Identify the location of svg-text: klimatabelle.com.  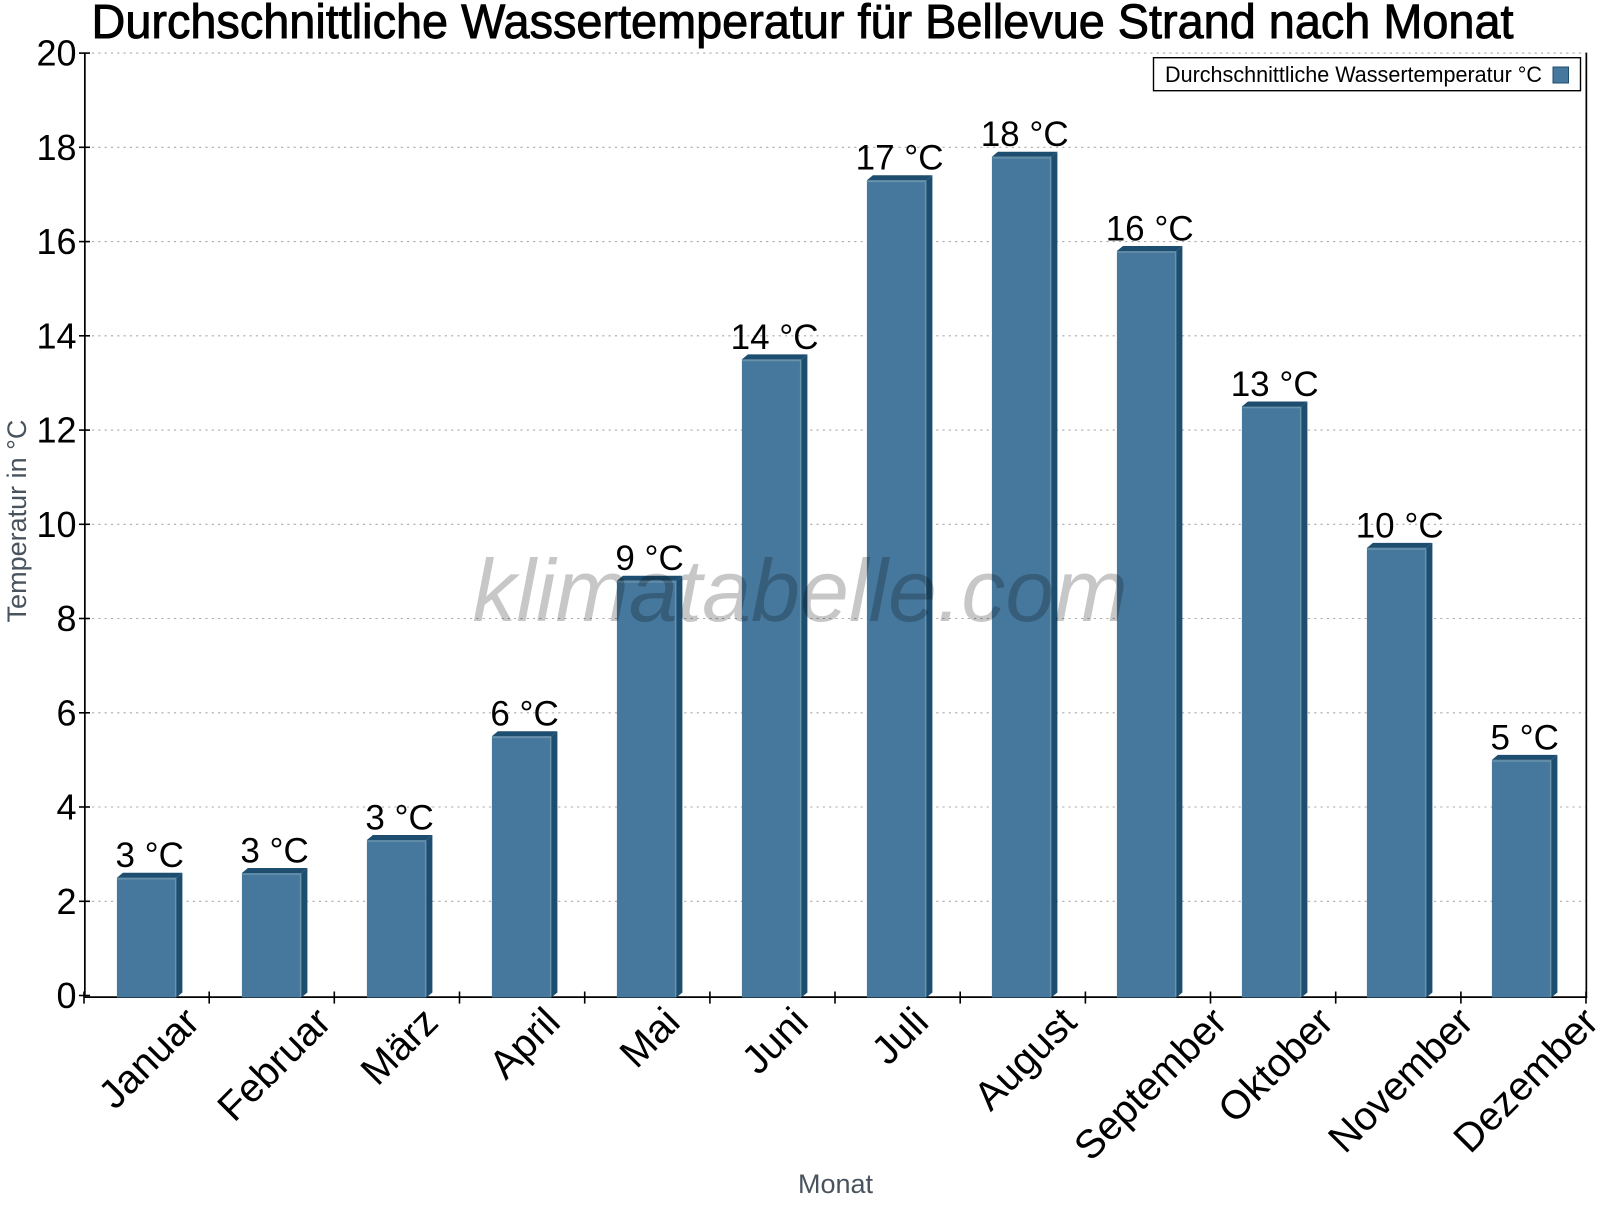
(799, 590).